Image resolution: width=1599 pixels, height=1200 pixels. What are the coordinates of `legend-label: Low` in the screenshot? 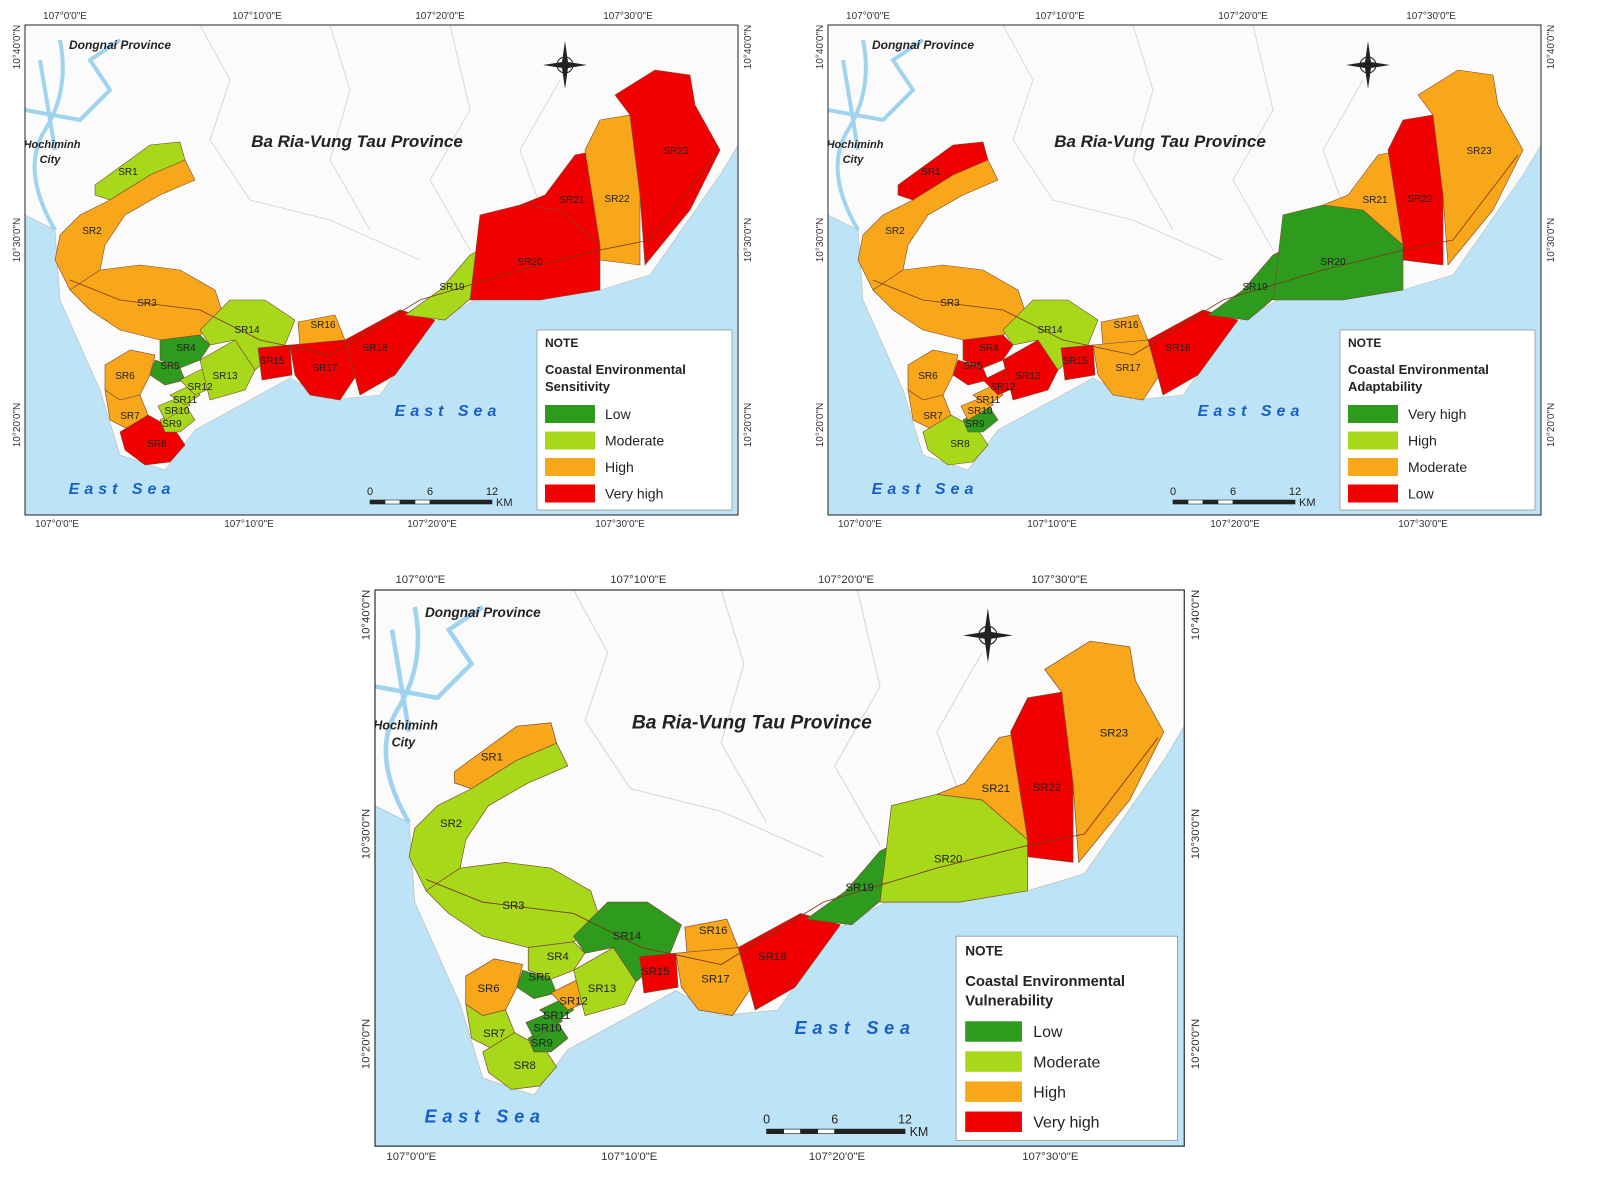 It's located at (1048, 1032).